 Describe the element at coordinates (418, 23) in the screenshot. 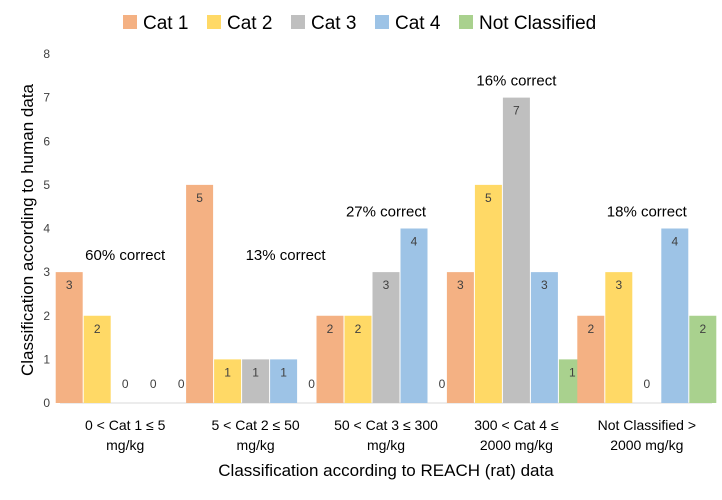

I see `legend-label: Cat 4` at that location.